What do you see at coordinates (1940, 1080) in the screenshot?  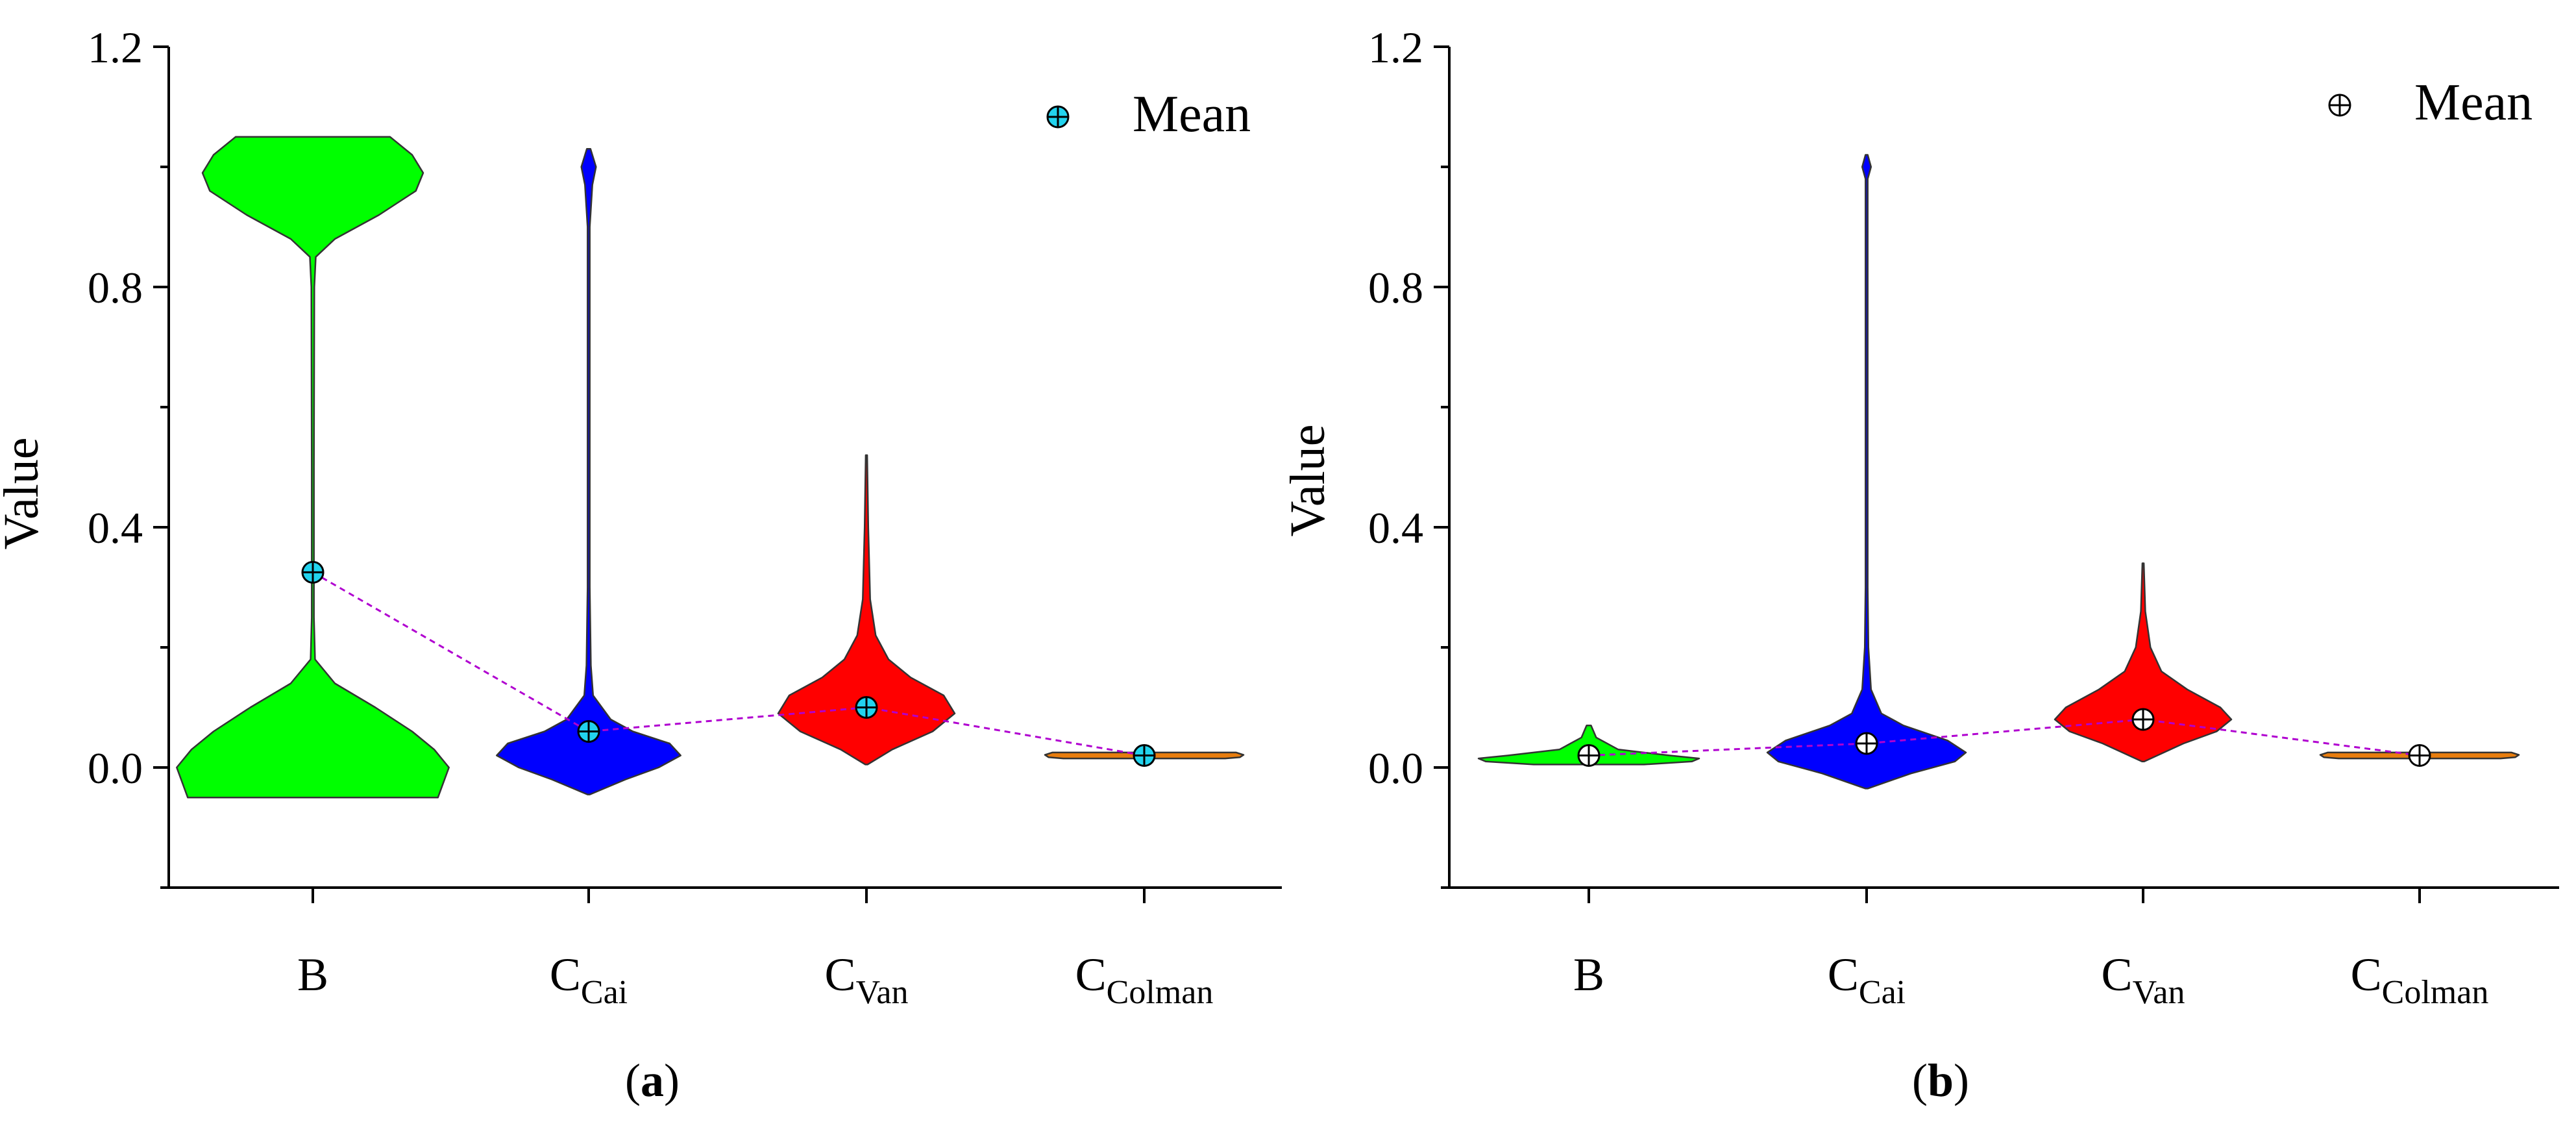 I see `panel-label: (b)` at bounding box center [1940, 1080].